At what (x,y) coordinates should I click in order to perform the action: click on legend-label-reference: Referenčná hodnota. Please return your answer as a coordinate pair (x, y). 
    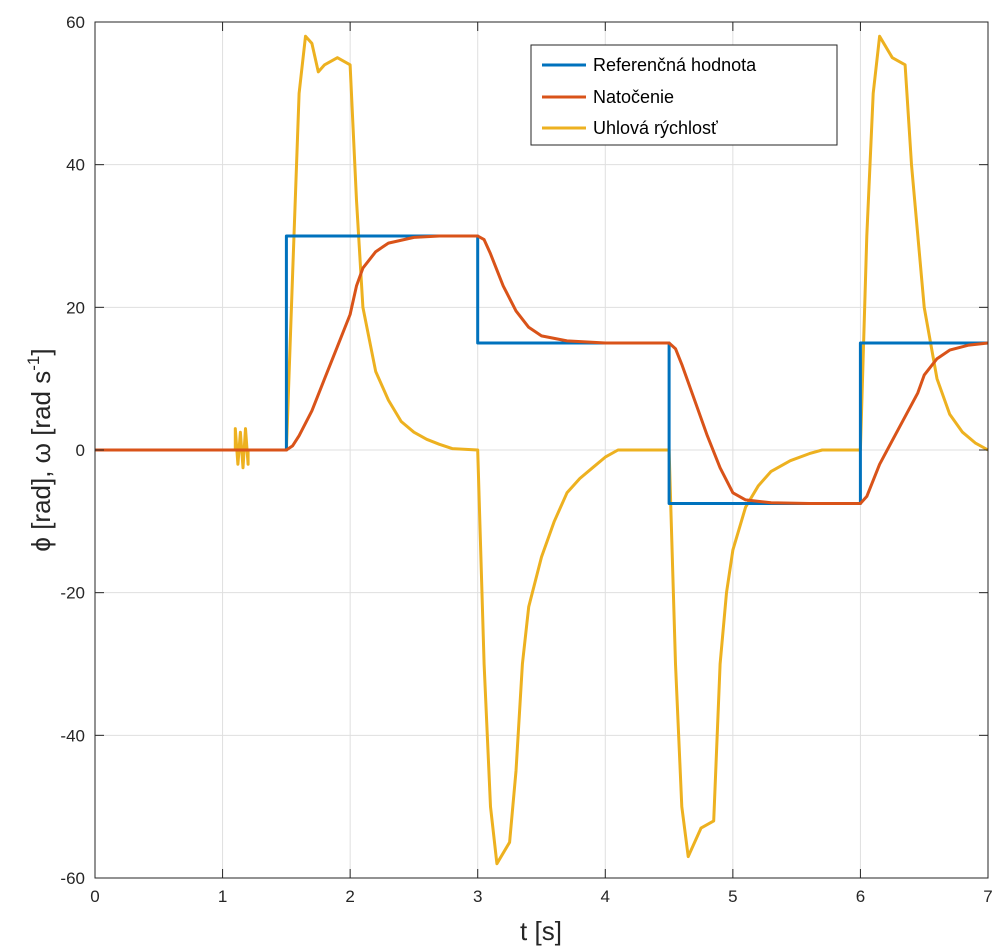
    Looking at the image, I should click on (675, 65).